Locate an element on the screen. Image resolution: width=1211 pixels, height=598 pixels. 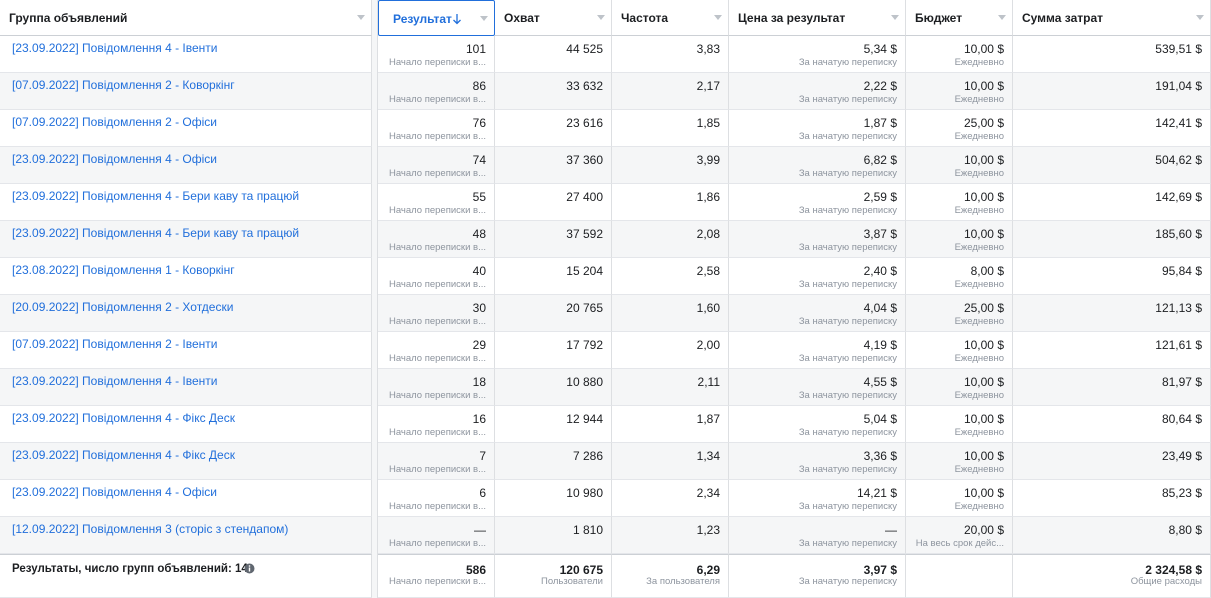
column-header: Результат is located at coordinates (436, 18).